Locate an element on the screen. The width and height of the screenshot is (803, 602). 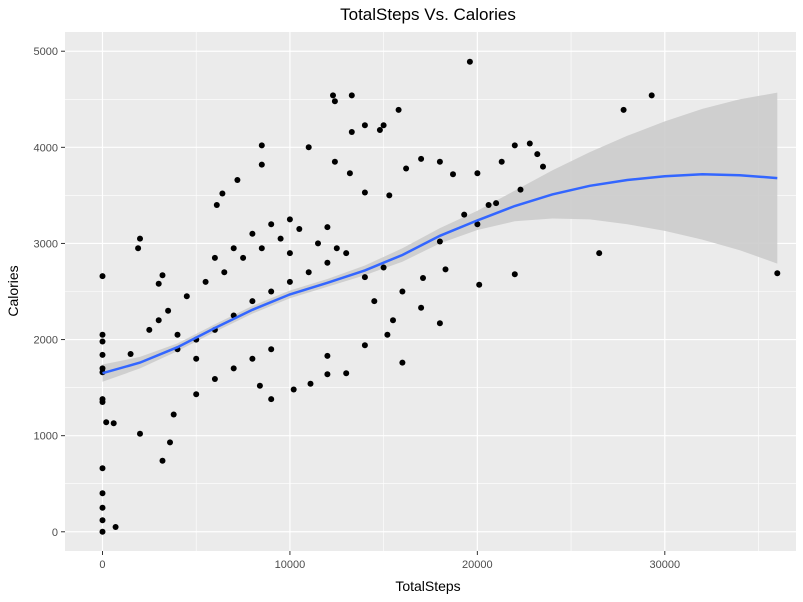
x-axis-title: TotalSteps is located at coordinates (427, 586).